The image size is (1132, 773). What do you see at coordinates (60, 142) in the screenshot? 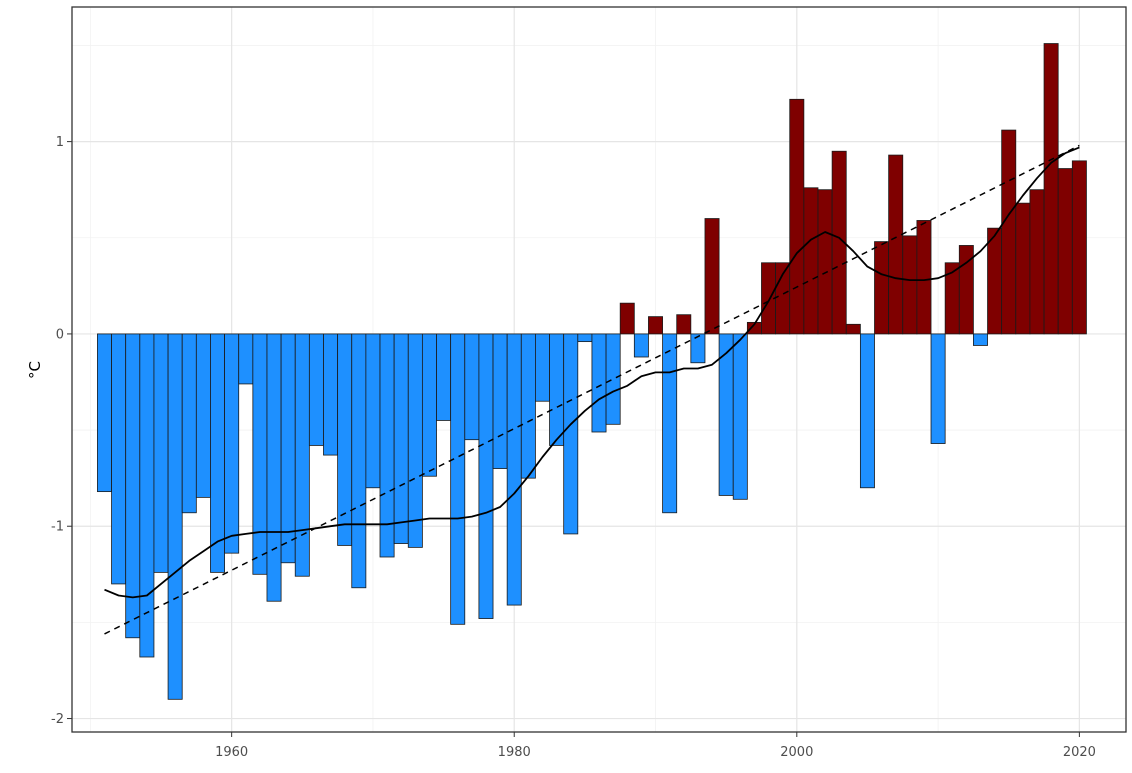
I see `y-tick-label: 1` at bounding box center [60, 142].